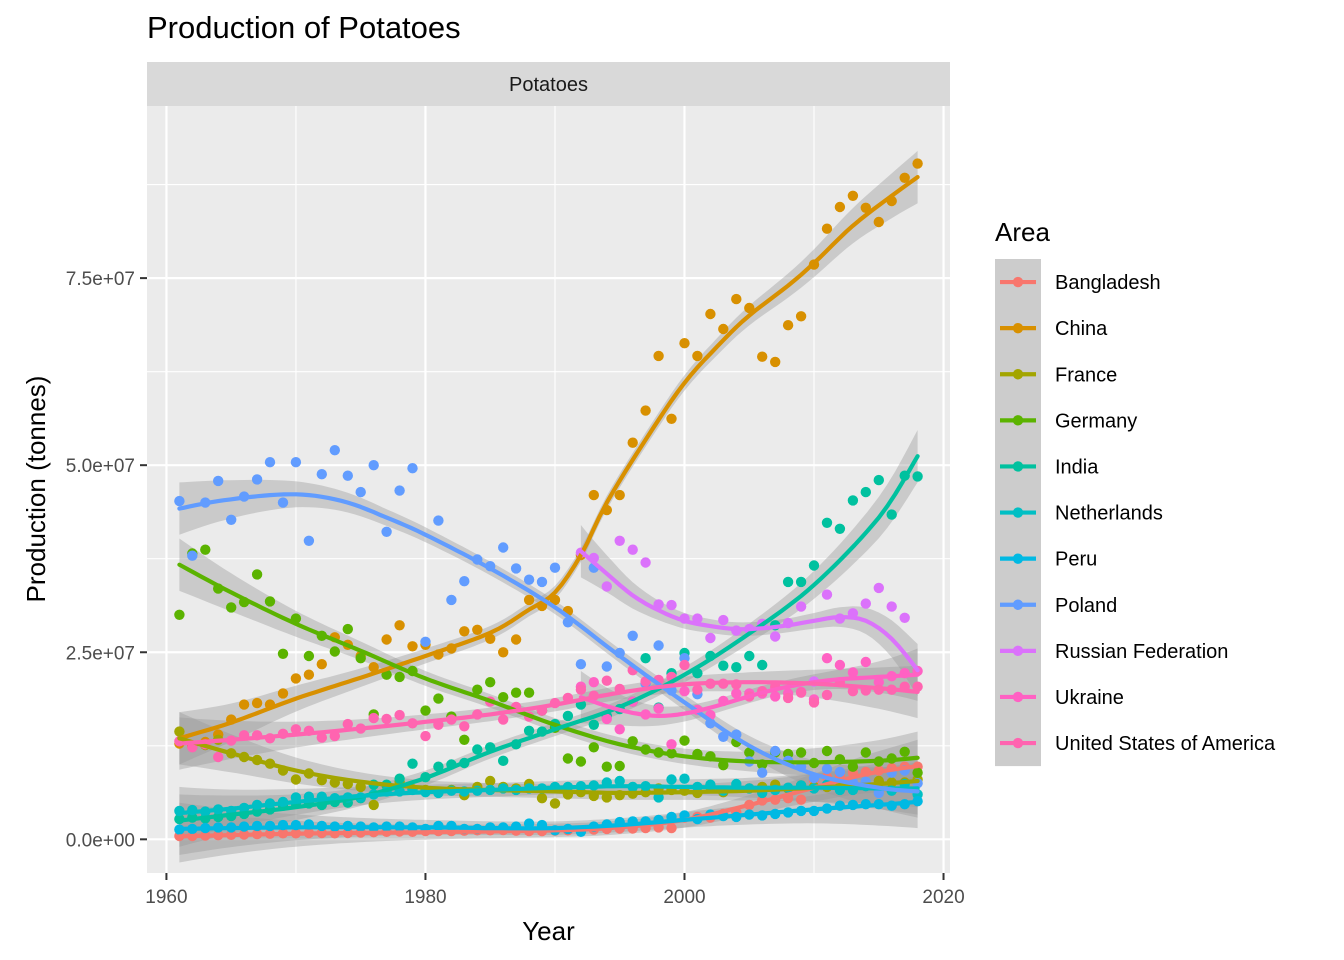  What do you see at coordinates (1141, 652) in the screenshot?
I see `legend-label: Russian Federation` at bounding box center [1141, 652].